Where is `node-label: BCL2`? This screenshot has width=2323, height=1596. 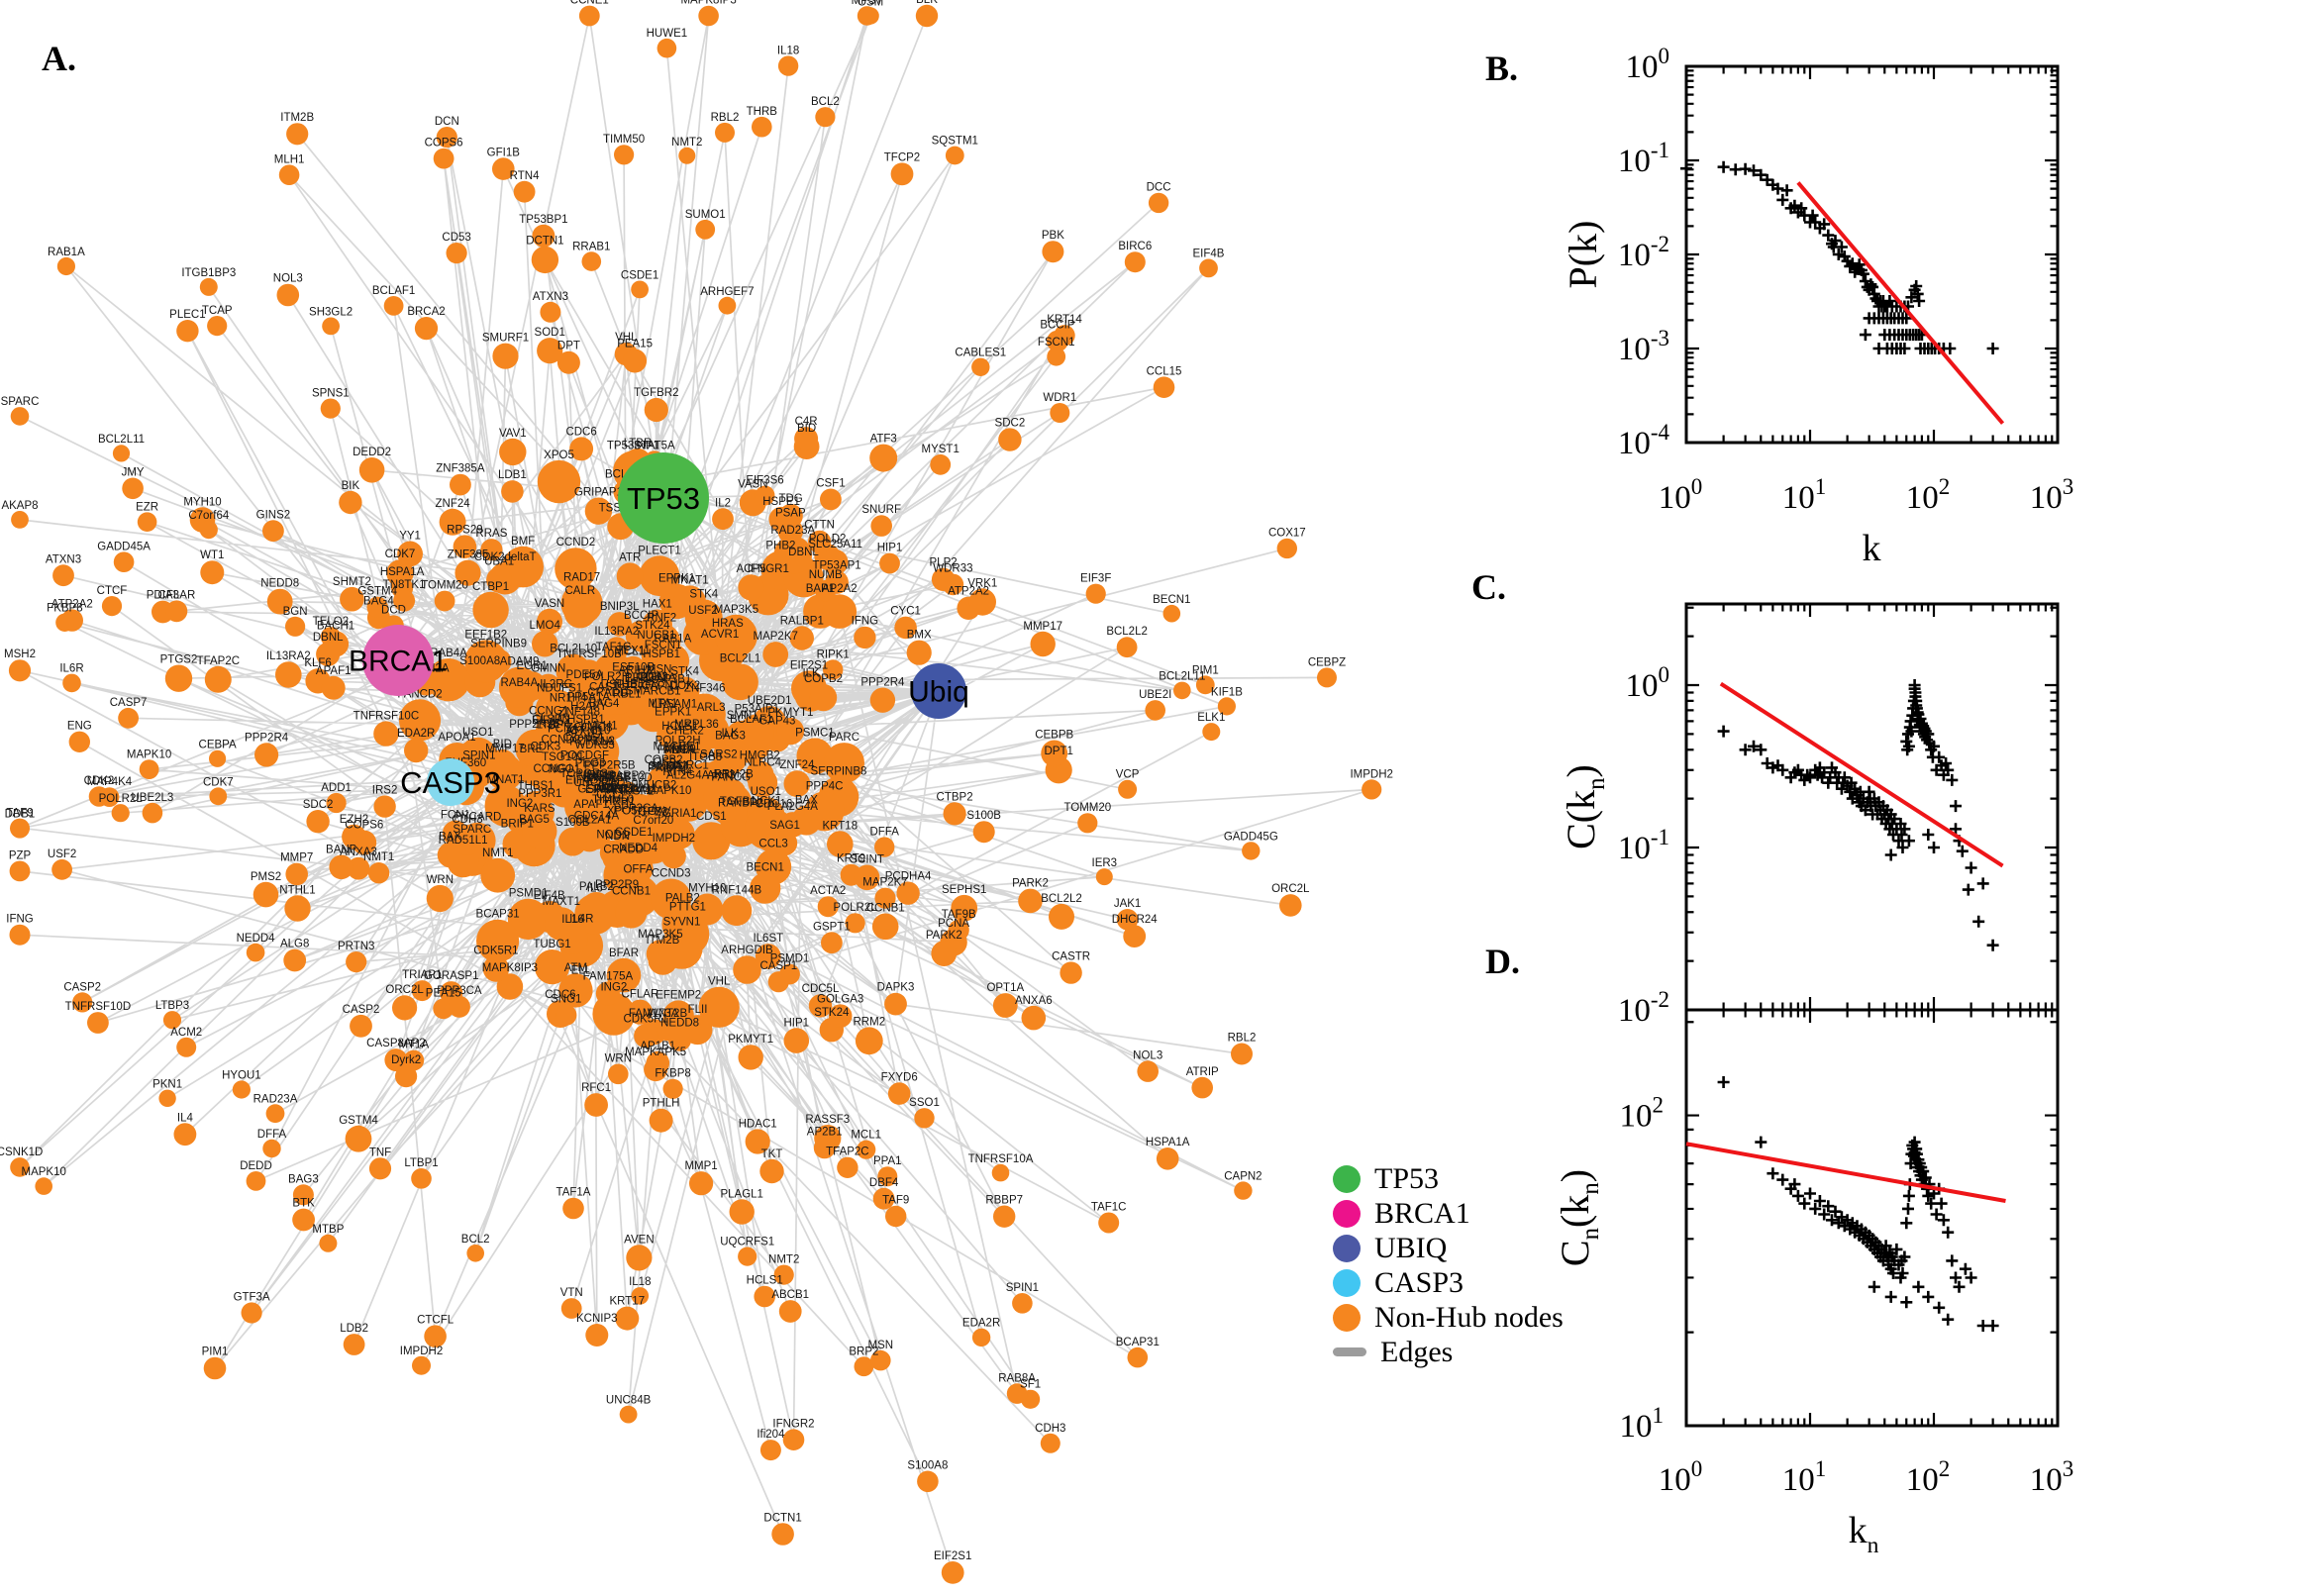
node-label: BCL2 is located at coordinates (825, 102).